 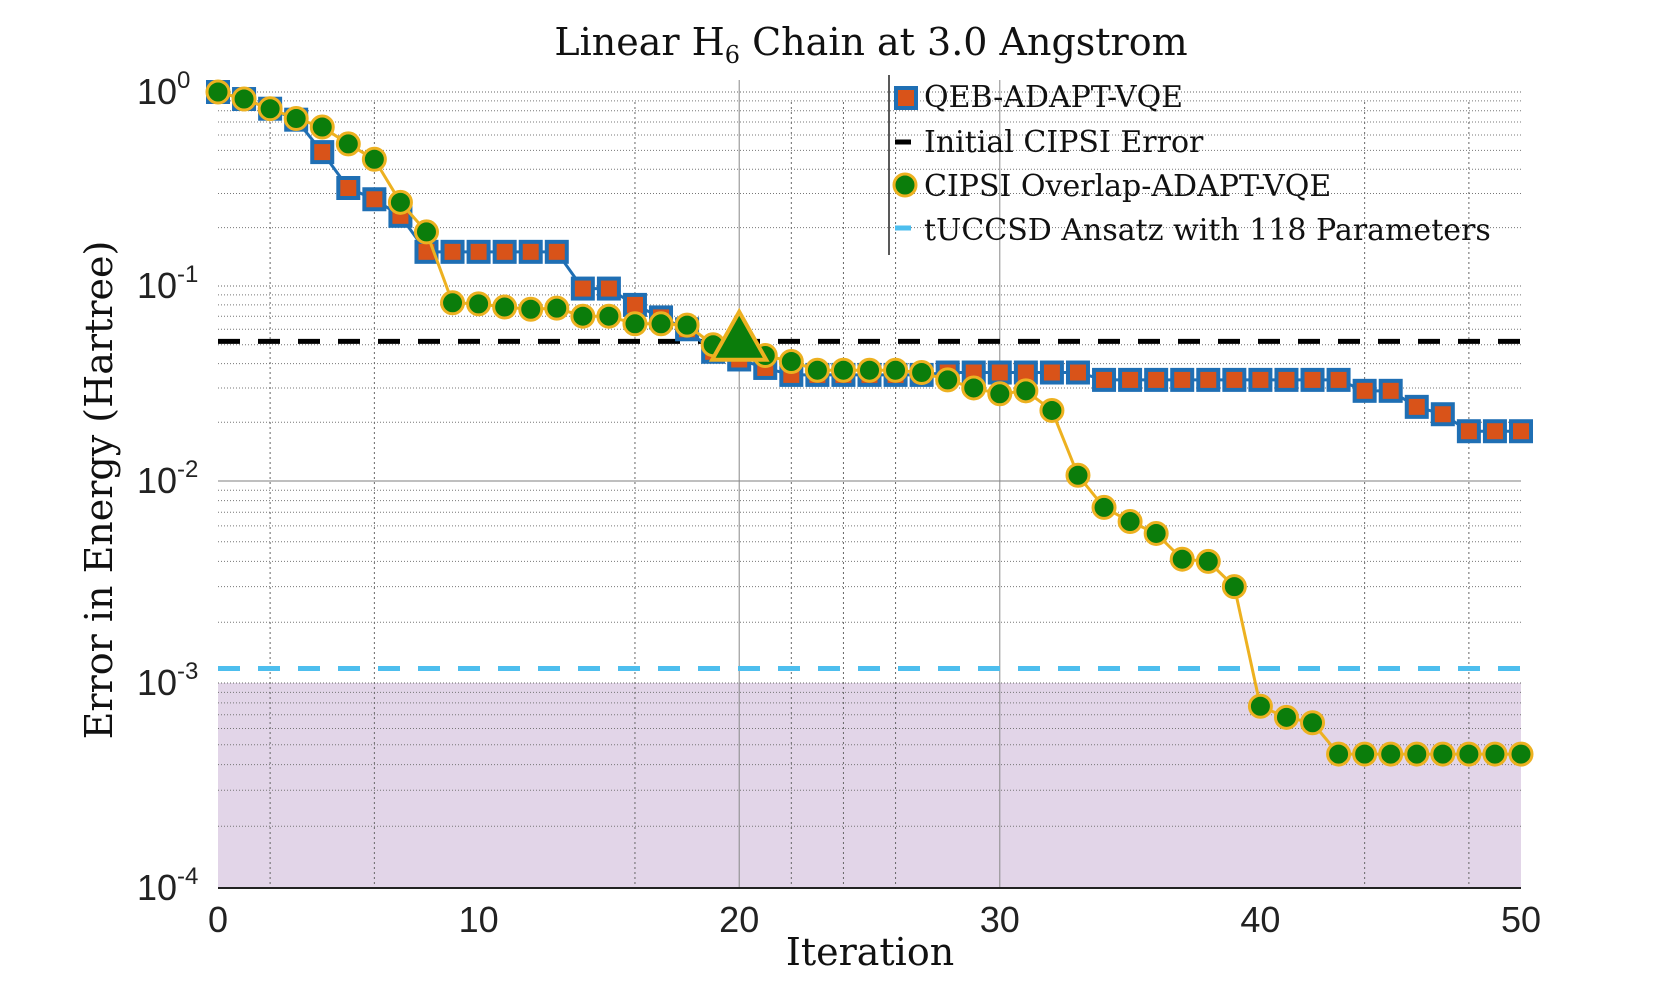 What do you see at coordinates (874, 919) in the screenshot?
I see `x-tick-labels: 0 10 20 30 40 50` at bounding box center [874, 919].